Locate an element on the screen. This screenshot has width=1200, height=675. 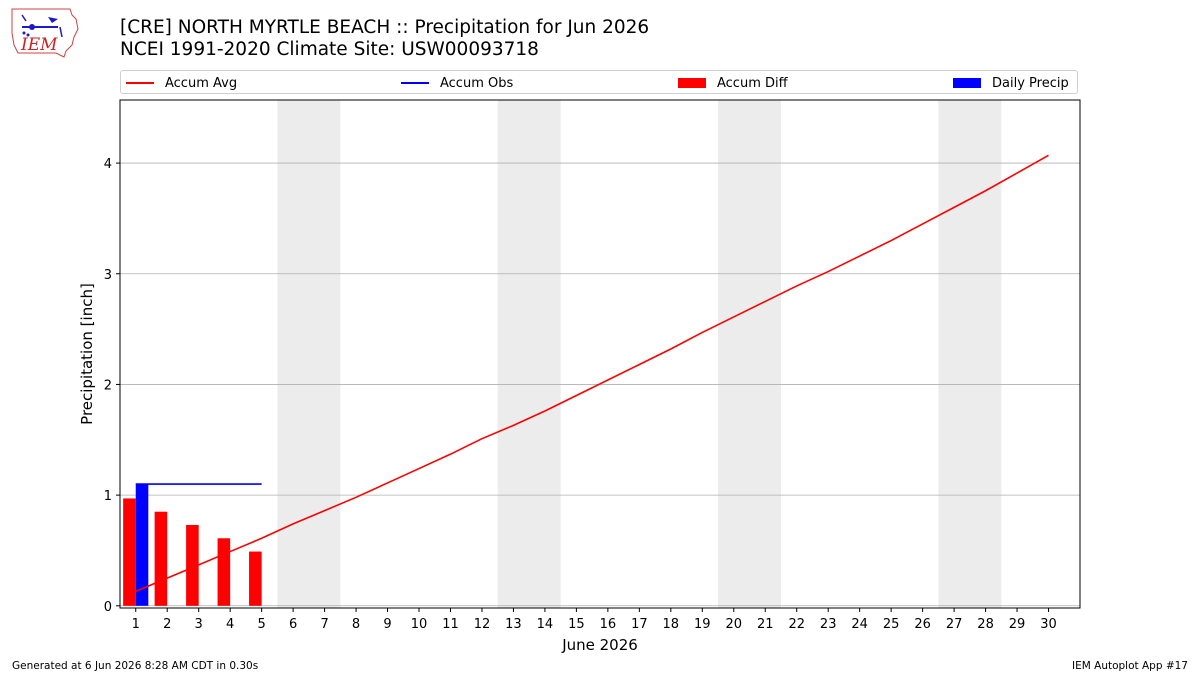
y-tick-label-1: 1 is located at coordinates (108, 496).